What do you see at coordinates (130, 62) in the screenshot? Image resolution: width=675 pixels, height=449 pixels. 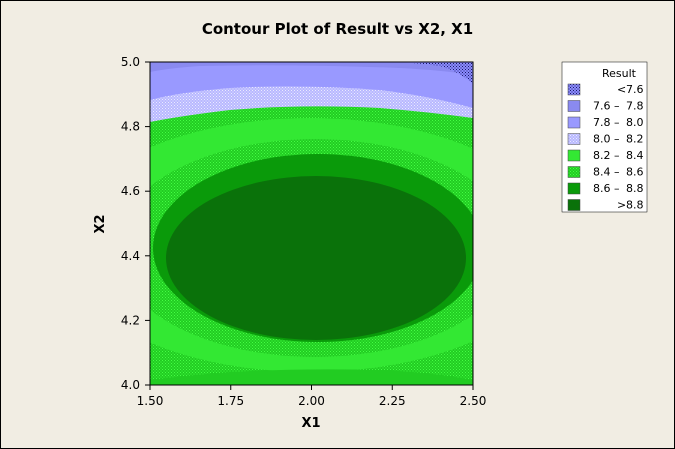 I see `y-tick-label: 5.0` at bounding box center [130, 62].